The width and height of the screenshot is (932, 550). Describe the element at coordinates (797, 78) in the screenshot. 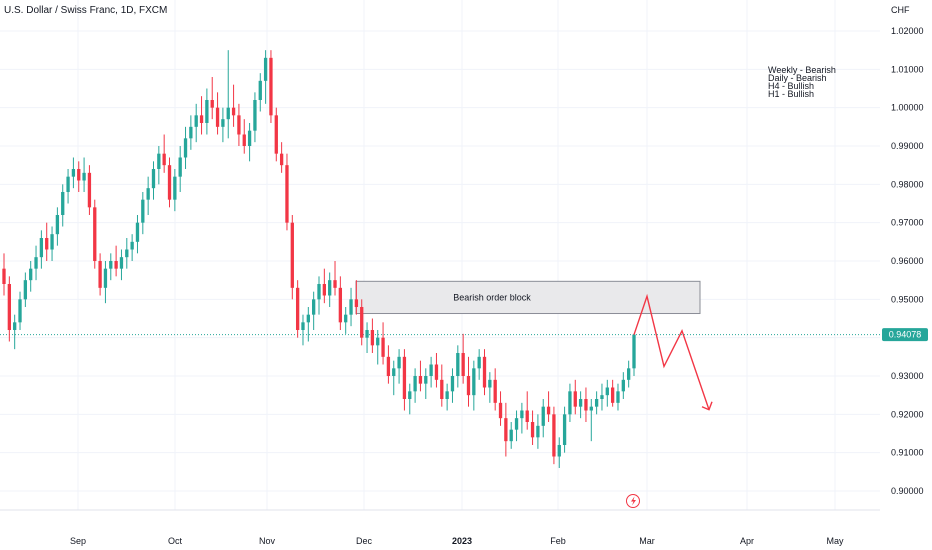

I see `bias-note-daily: Daily - Bearish` at that location.